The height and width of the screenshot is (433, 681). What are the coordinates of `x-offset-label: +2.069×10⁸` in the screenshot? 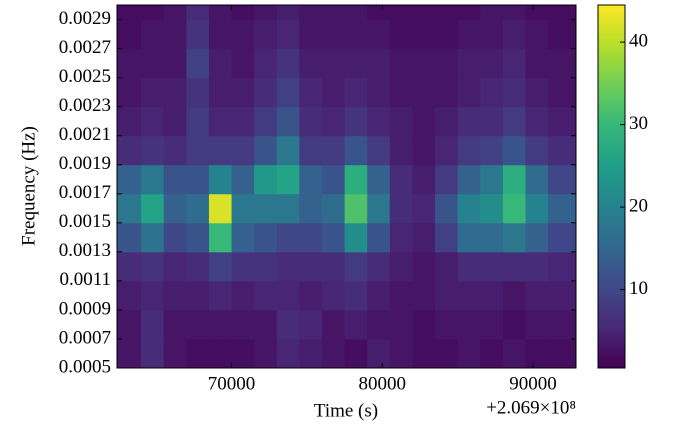 It's located at (531, 407).